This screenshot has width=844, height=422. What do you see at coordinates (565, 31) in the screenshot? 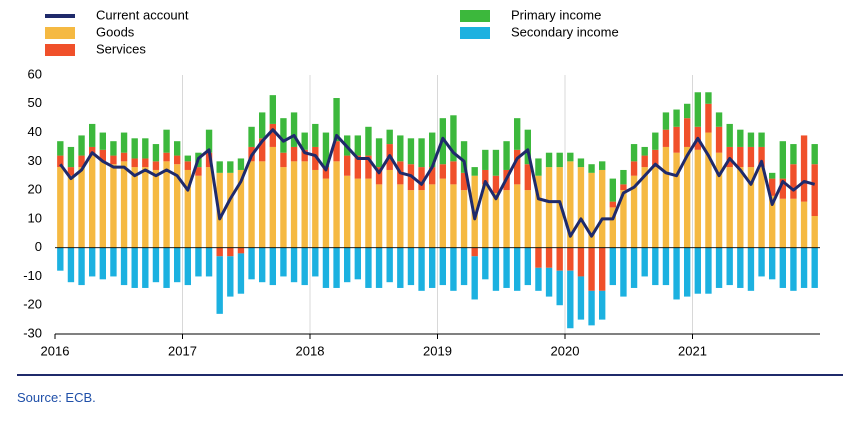
I see `legend-label: Secondary income` at bounding box center [565, 31].